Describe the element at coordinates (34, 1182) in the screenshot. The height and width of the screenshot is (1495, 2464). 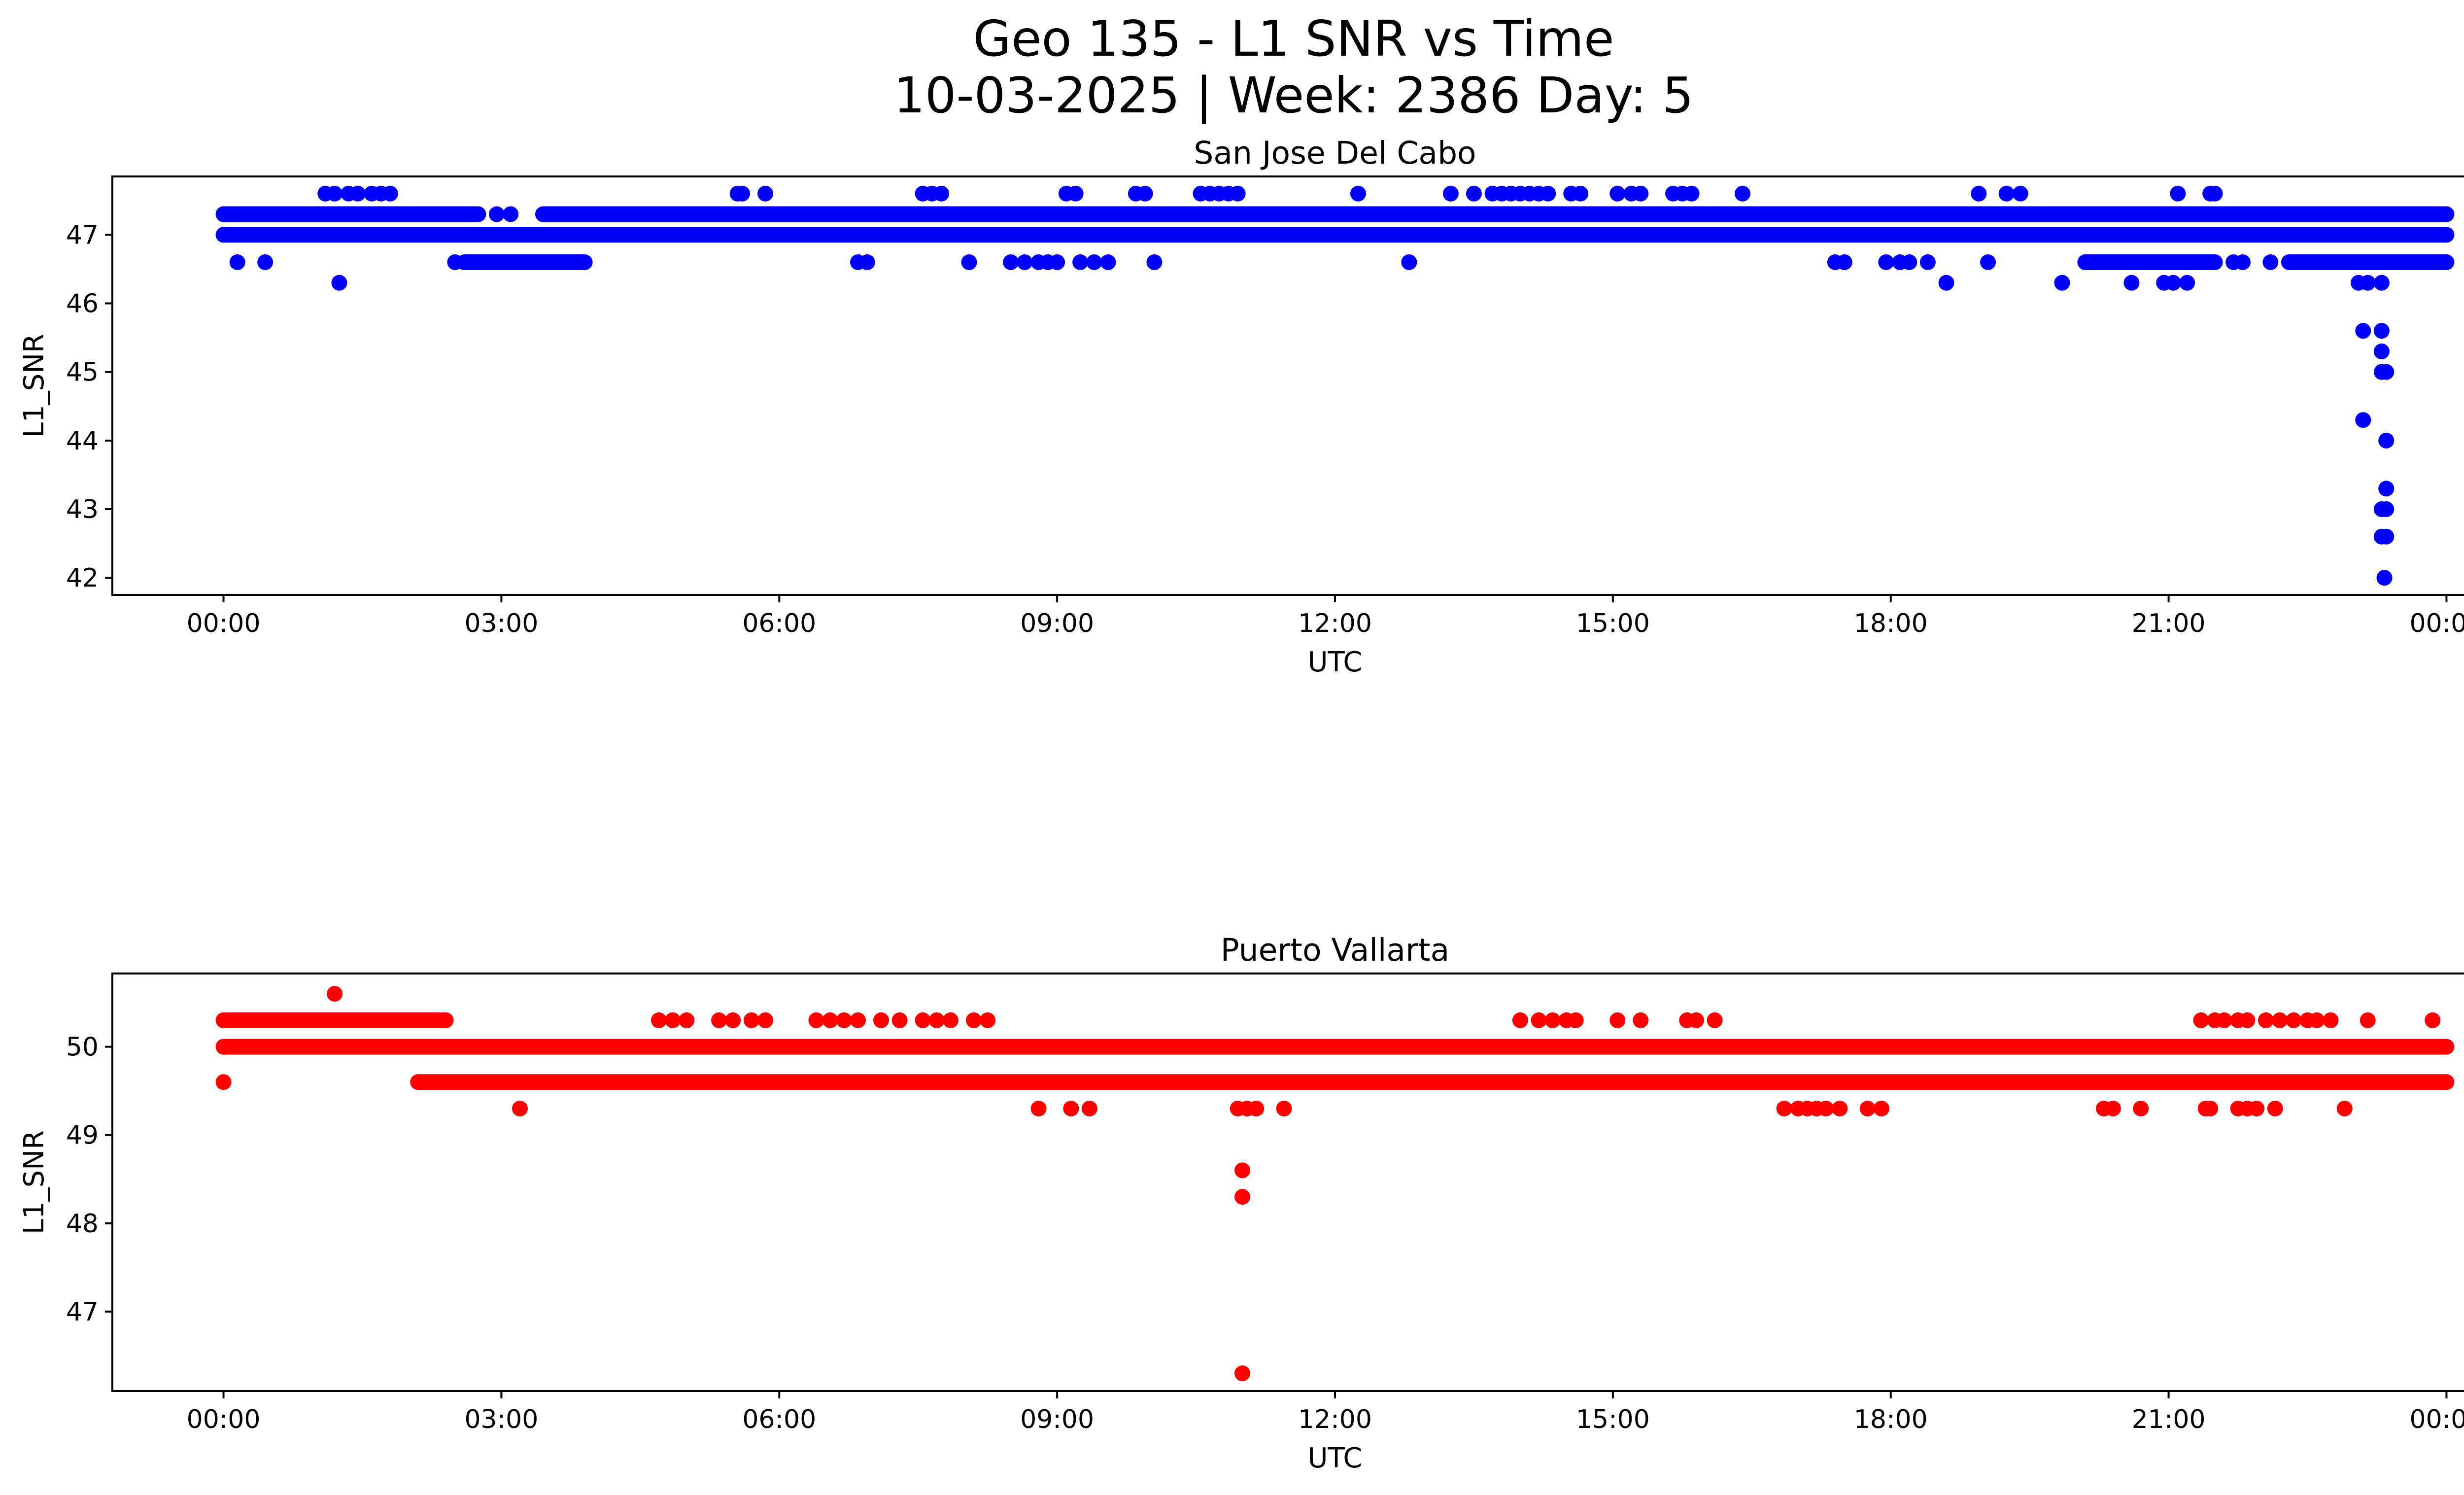
I see `puerto-vallarta-y-axis-label: L1_SNR` at that location.